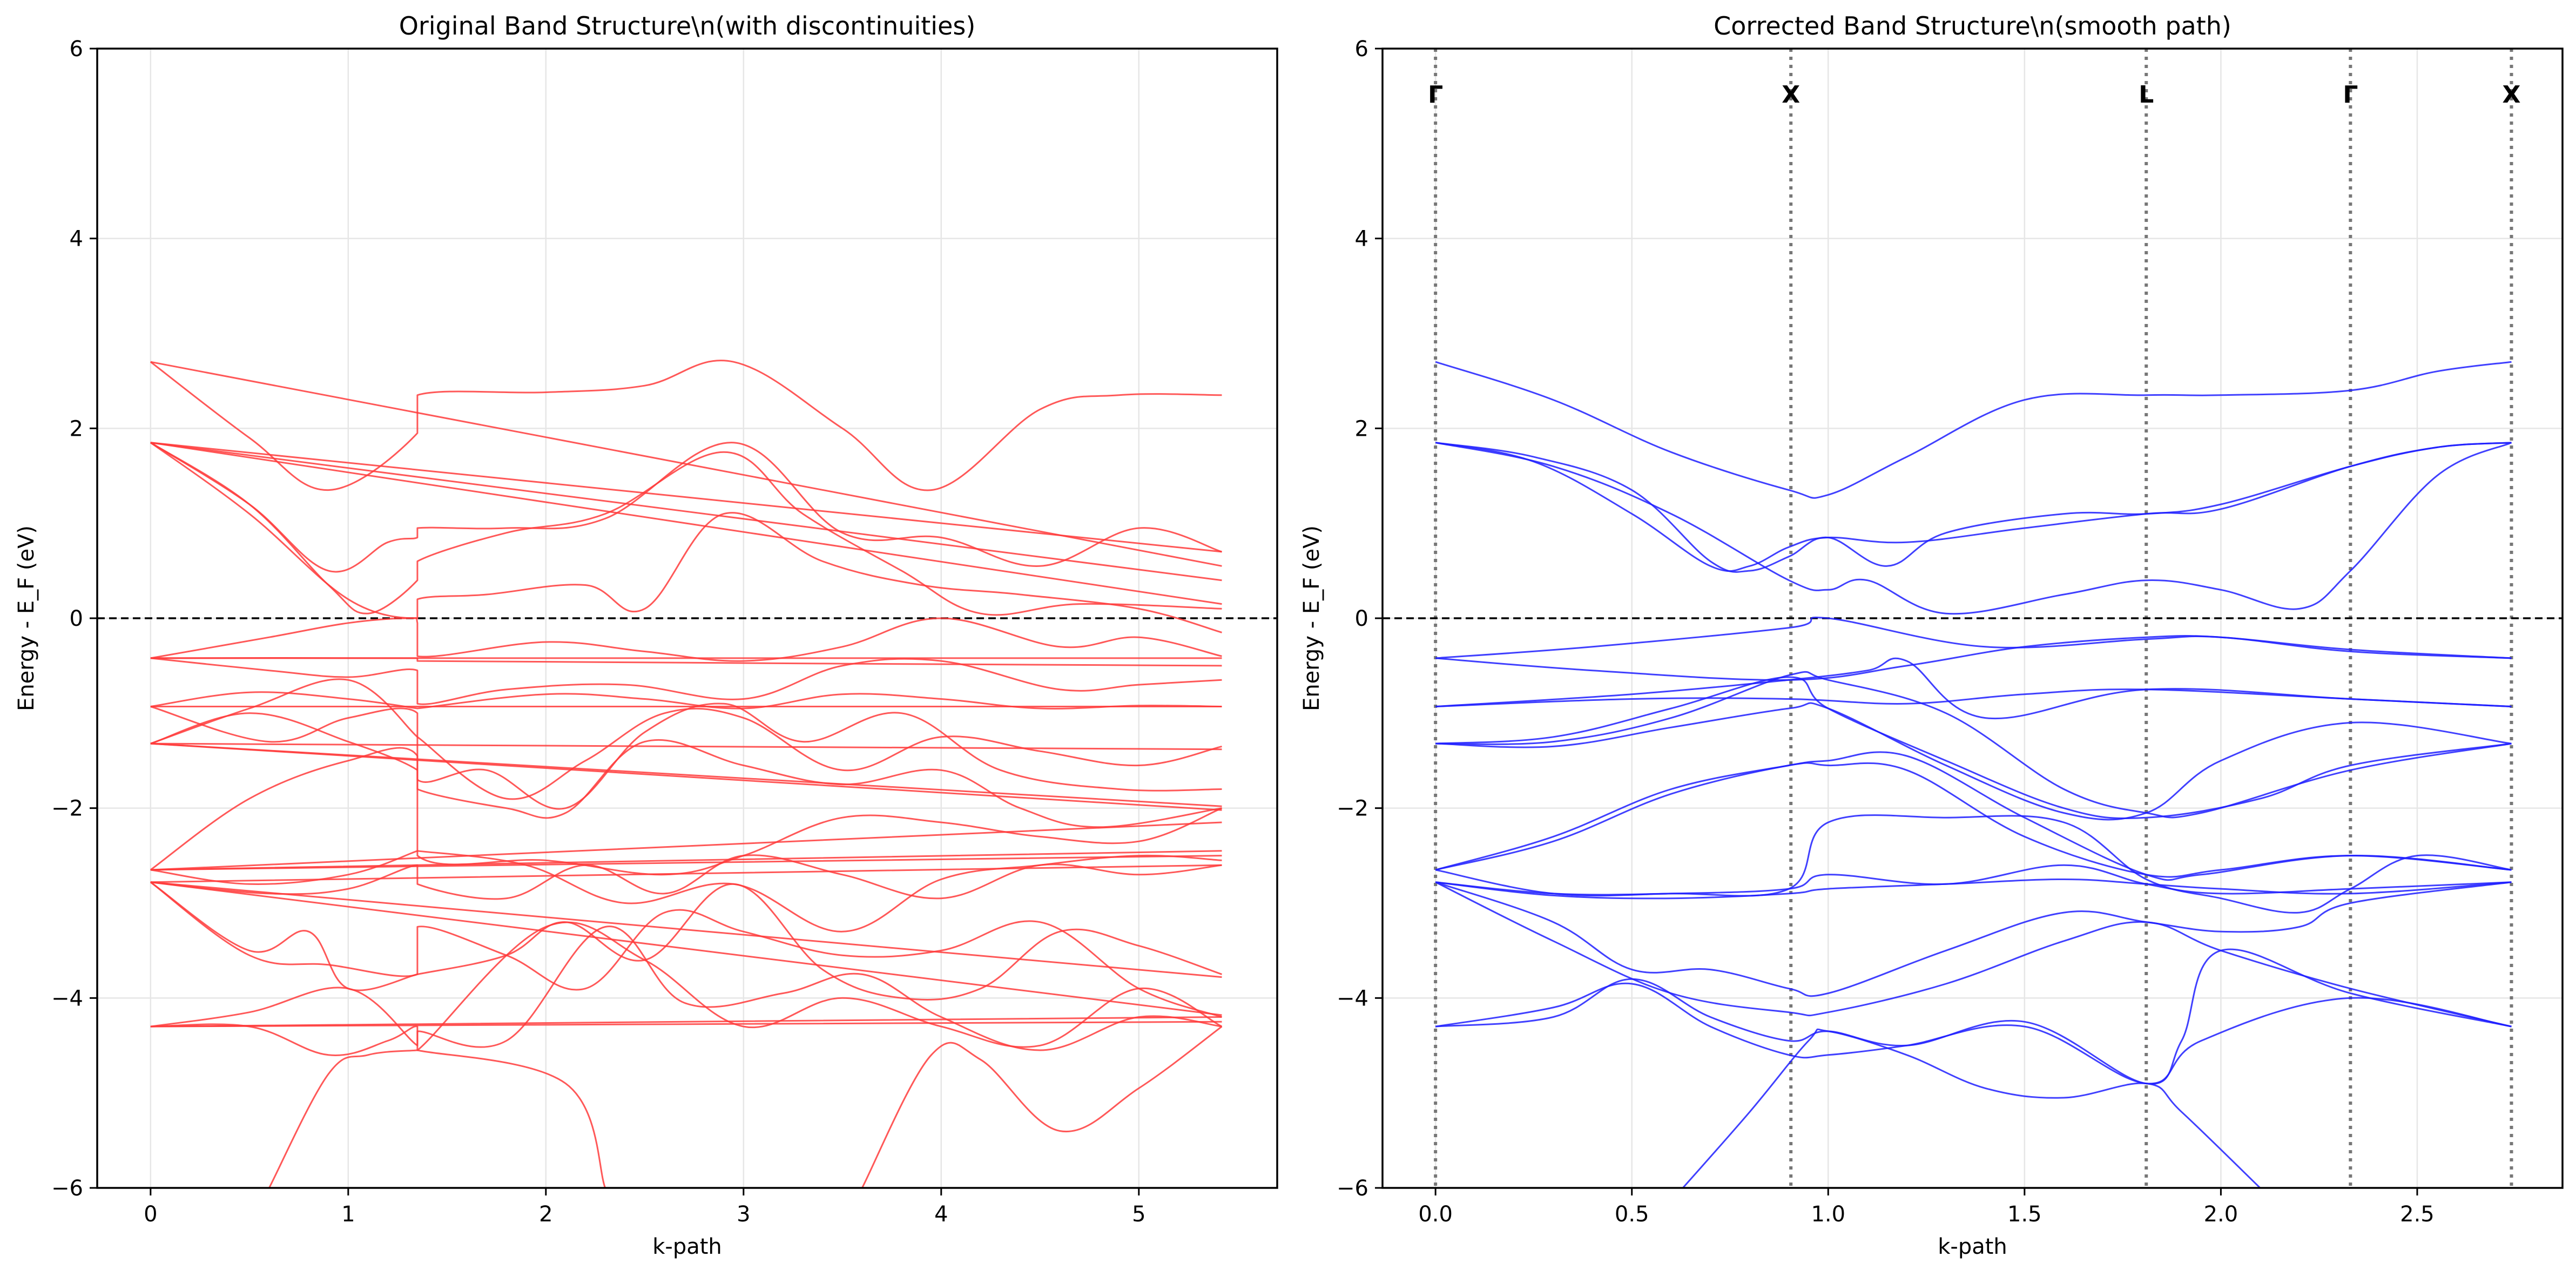  I want to click on x-tick-label: 2.5, so click(2417, 1214).